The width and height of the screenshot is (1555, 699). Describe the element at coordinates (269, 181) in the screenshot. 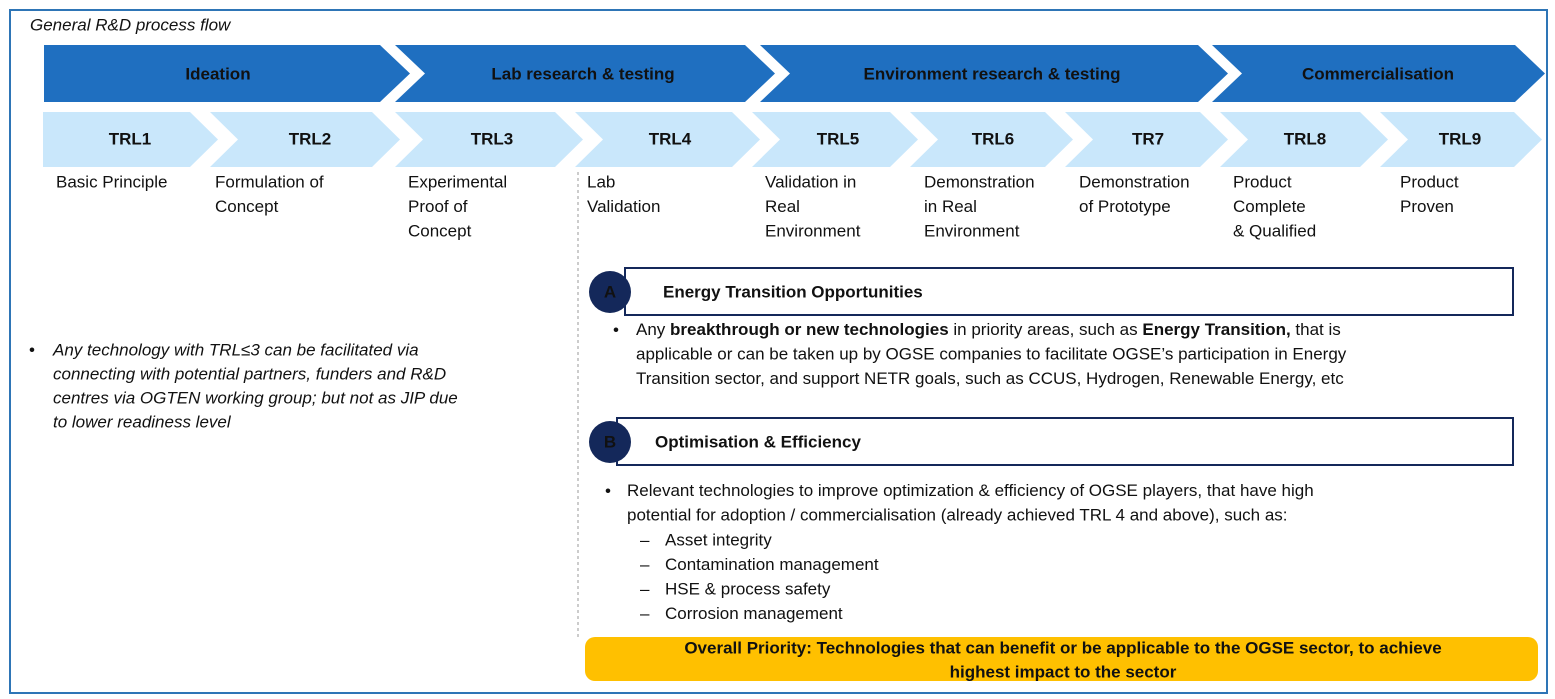

I see `trl-description: Formulation of` at that location.